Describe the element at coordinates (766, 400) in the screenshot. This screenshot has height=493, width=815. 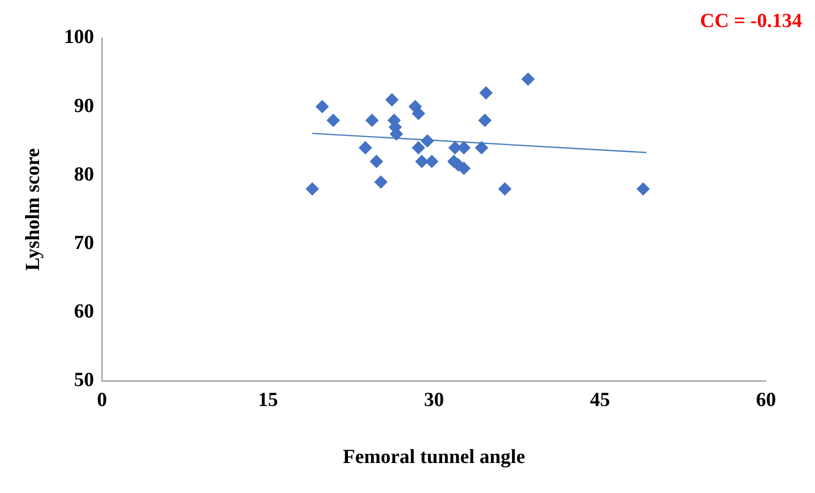
I see `x-tick-label: 60` at that location.